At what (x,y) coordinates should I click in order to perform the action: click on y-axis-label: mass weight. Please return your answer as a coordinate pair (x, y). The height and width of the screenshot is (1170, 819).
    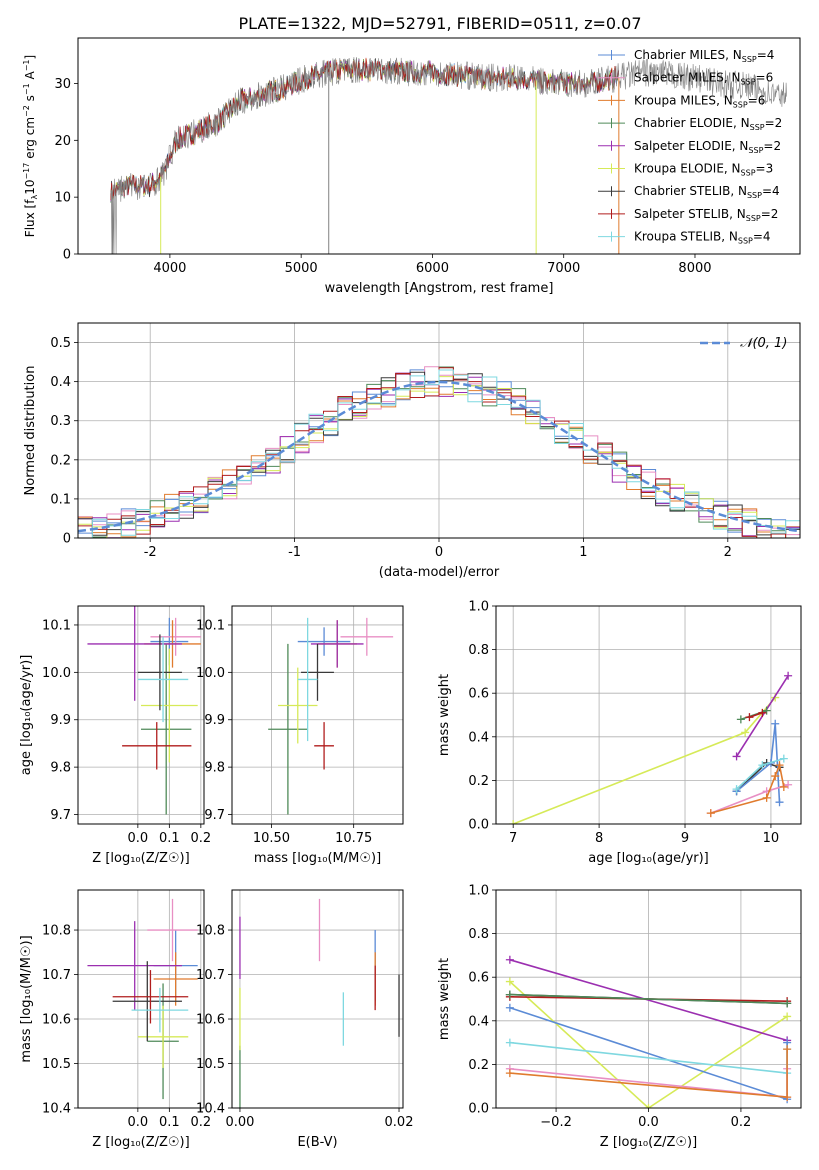
    Looking at the image, I should click on (444, 999).